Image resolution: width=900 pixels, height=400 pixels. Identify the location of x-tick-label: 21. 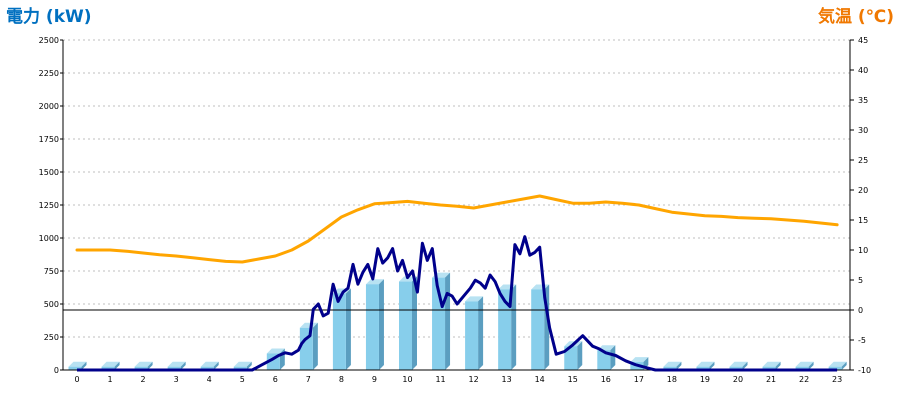
(771, 379).